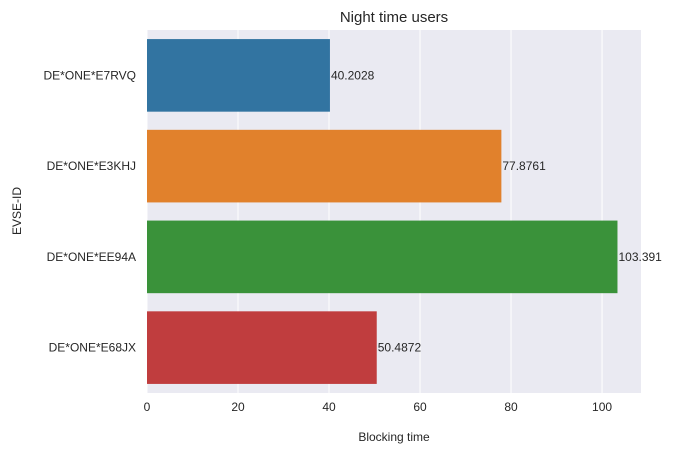  What do you see at coordinates (91, 257) in the screenshot?
I see `y-tick-label: DE*ONE*EE94A` at bounding box center [91, 257].